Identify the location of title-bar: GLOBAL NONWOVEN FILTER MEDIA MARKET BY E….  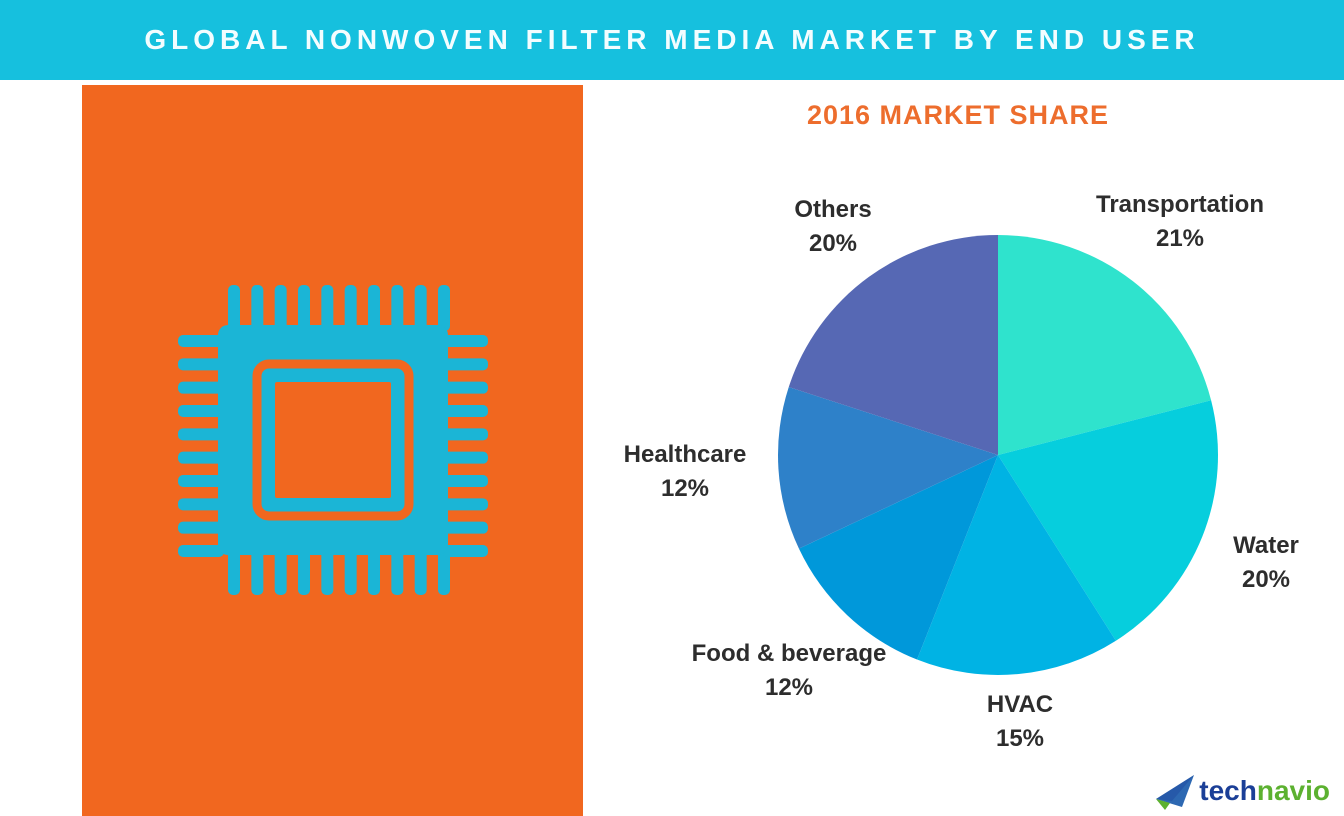
(672, 40).